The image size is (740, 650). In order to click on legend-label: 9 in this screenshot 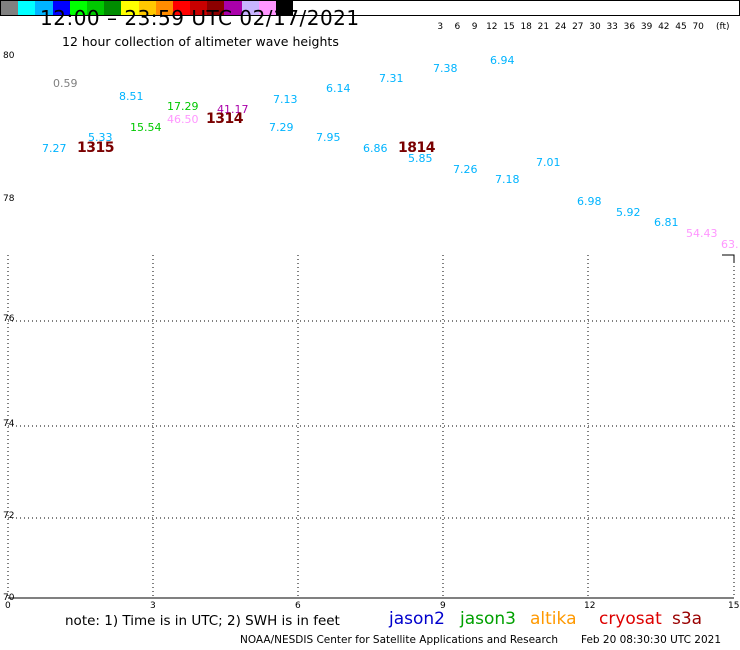, I will do `click(474, 27)`.